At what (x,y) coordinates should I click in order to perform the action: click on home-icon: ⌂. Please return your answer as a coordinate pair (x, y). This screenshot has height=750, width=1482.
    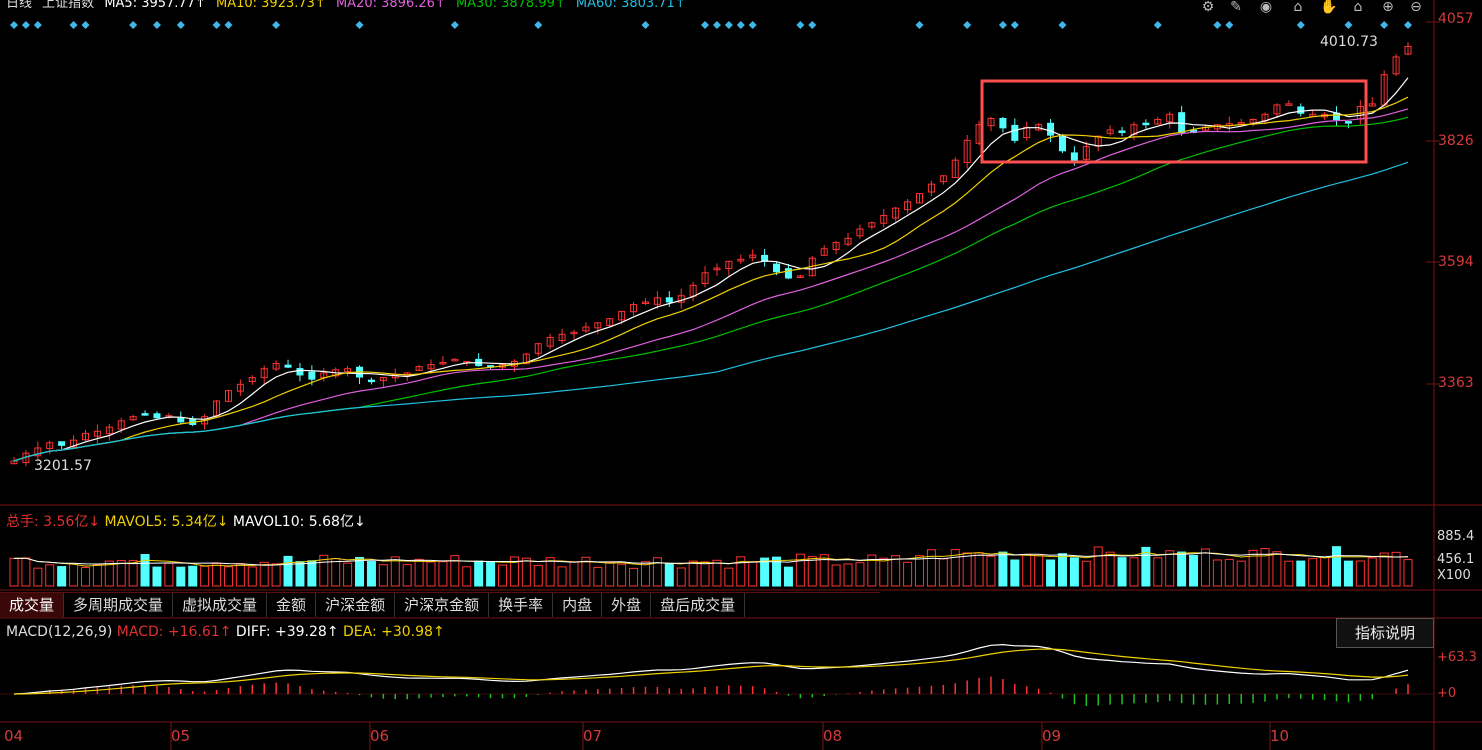
    Looking at the image, I should click on (1358, 7).